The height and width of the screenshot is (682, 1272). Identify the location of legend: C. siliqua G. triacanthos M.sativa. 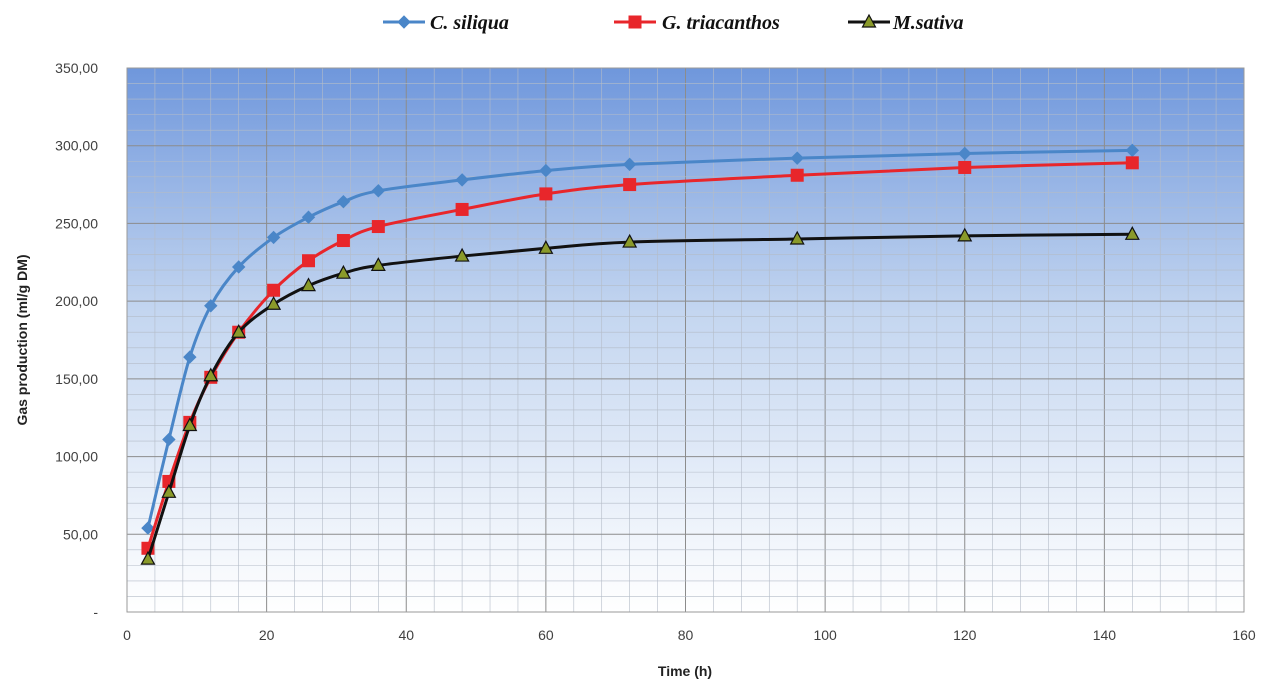
(673, 23).